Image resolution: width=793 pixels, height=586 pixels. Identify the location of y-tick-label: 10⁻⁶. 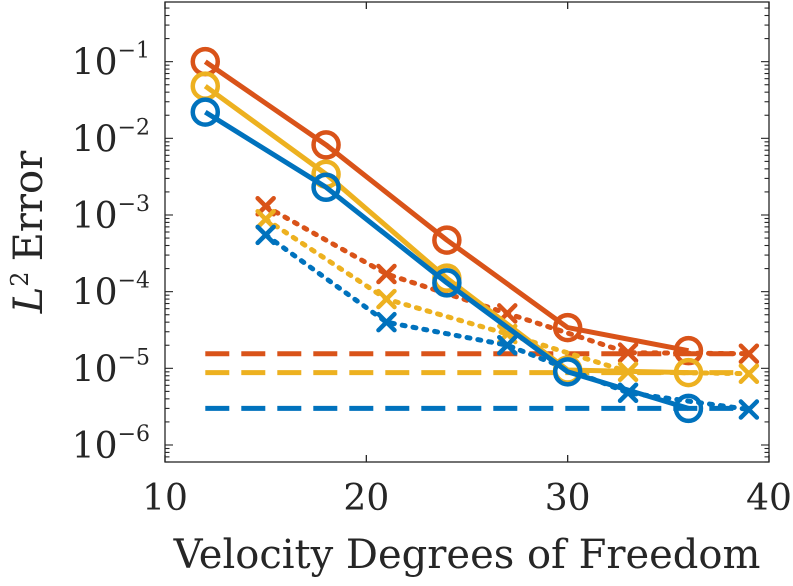
(111, 444).